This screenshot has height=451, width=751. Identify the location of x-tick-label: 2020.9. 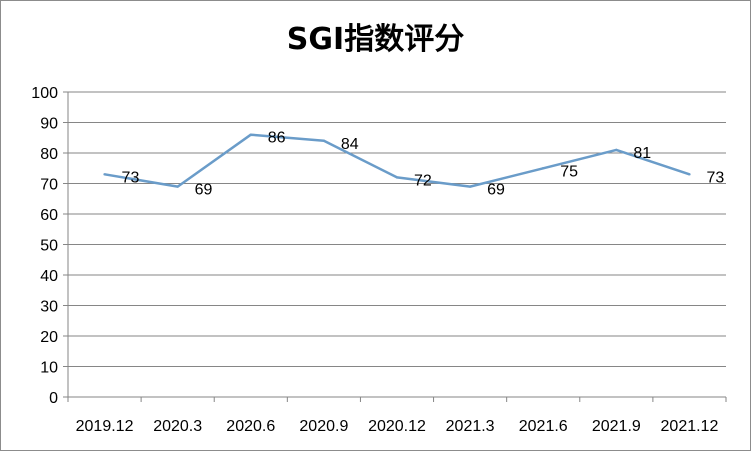
(323, 426).